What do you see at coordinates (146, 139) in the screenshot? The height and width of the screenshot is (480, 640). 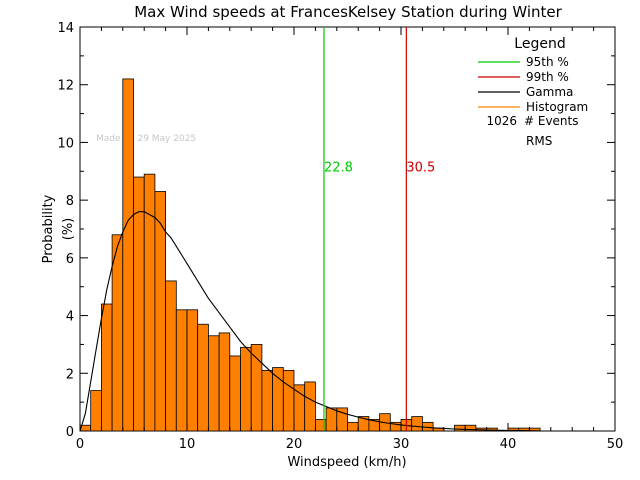 I see `watermark-text: Made on 29 May 2025` at bounding box center [146, 139].